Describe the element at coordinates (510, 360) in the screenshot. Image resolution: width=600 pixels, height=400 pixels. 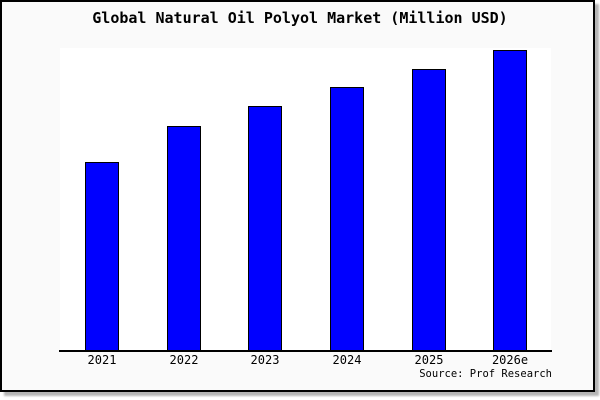
I see `x-tick-label-2026e: 2026e` at that location.